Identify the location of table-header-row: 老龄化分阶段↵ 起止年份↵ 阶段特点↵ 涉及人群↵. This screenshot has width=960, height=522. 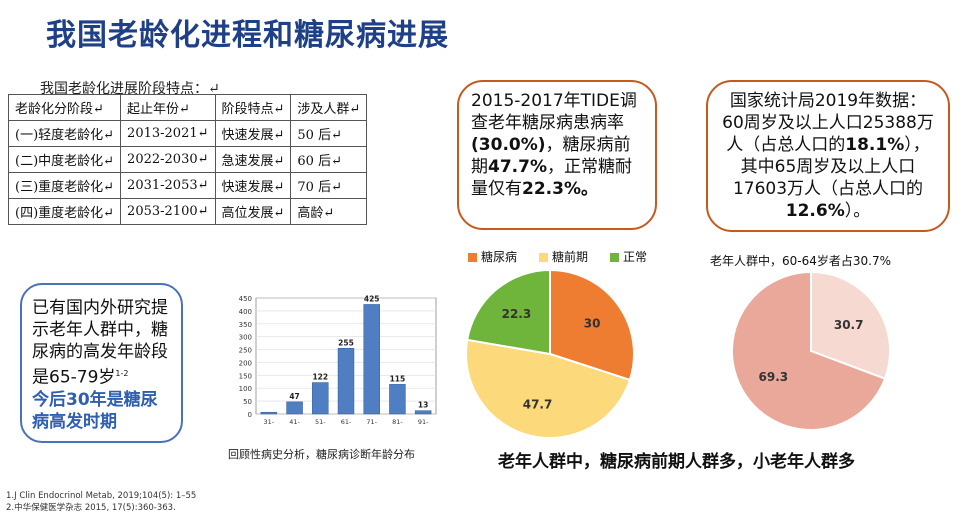
(187, 107).